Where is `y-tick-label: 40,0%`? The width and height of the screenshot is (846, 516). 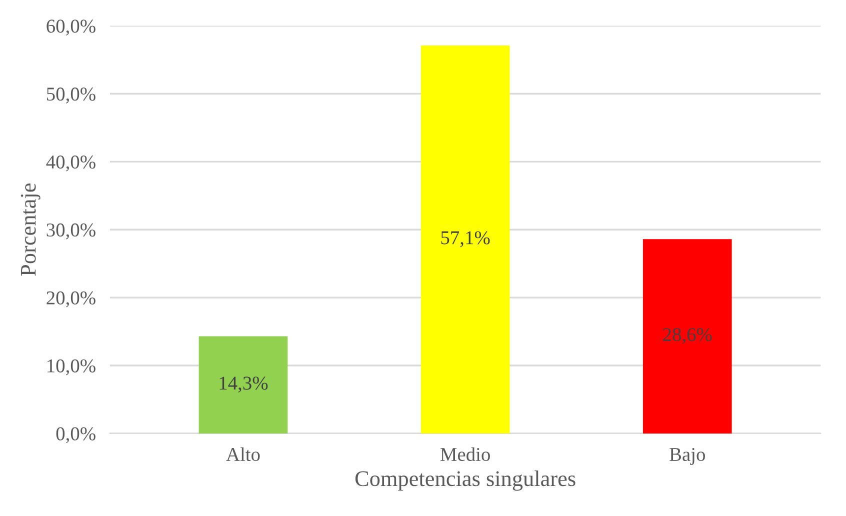 y-tick-label: 40,0% is located at coordinates (71, 163).